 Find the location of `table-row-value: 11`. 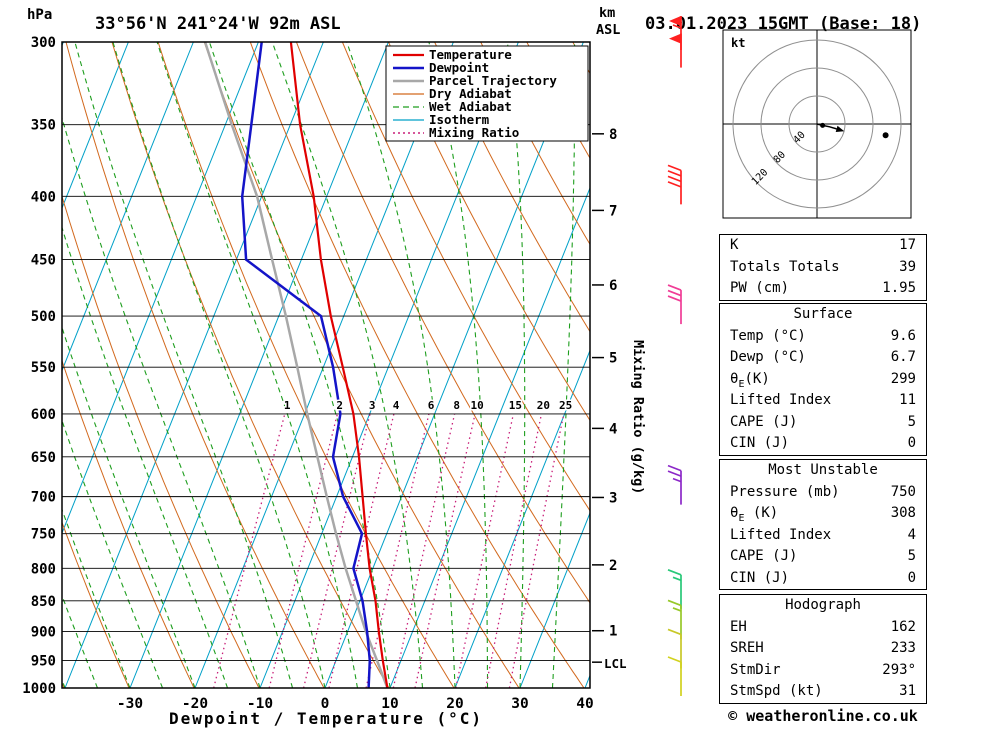

table-row-value: 11 is located at coordinates (907, 400).